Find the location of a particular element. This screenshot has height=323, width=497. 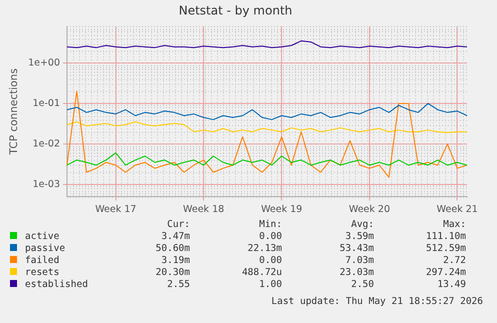

text: 2.55 is located at coordinates (178, 284).